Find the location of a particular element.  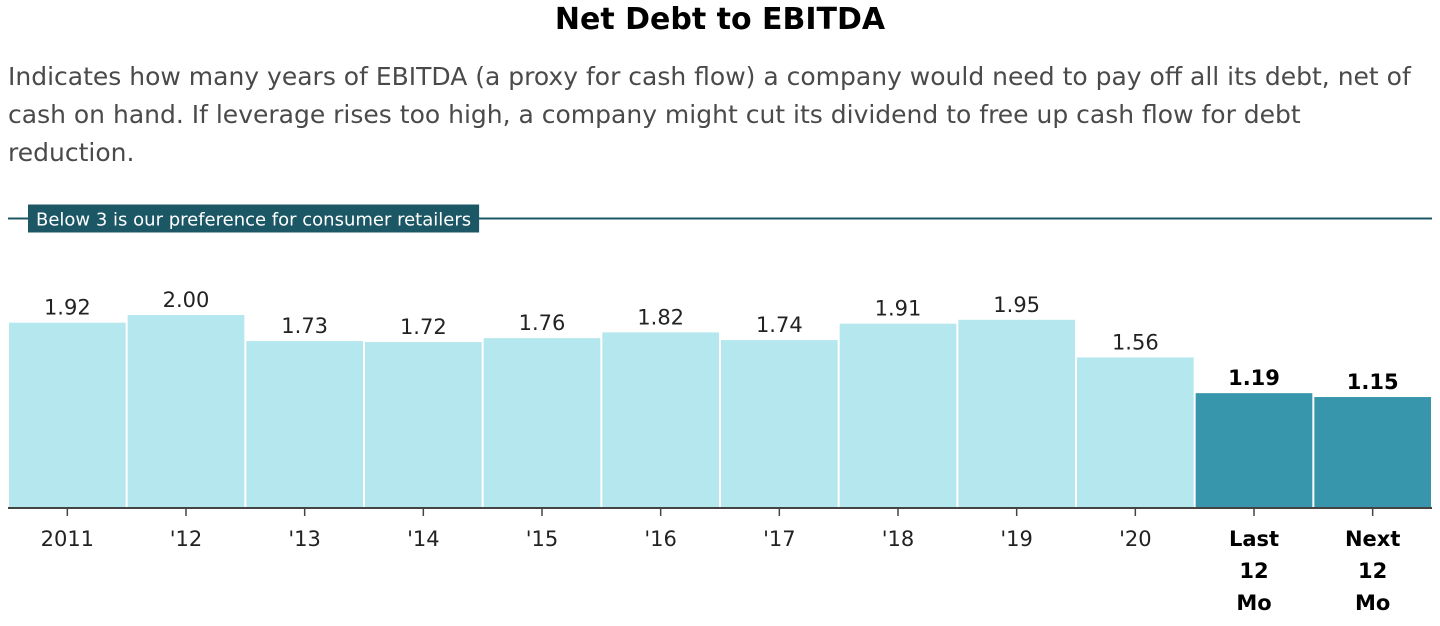

category-label: '20 is located at coordinates (1135, 539).